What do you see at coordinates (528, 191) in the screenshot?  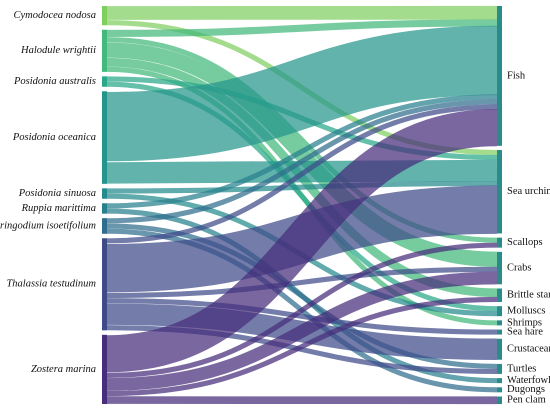 I see `target-label-sea-urchin: Sea urchin` at bounding box center [528, 191].